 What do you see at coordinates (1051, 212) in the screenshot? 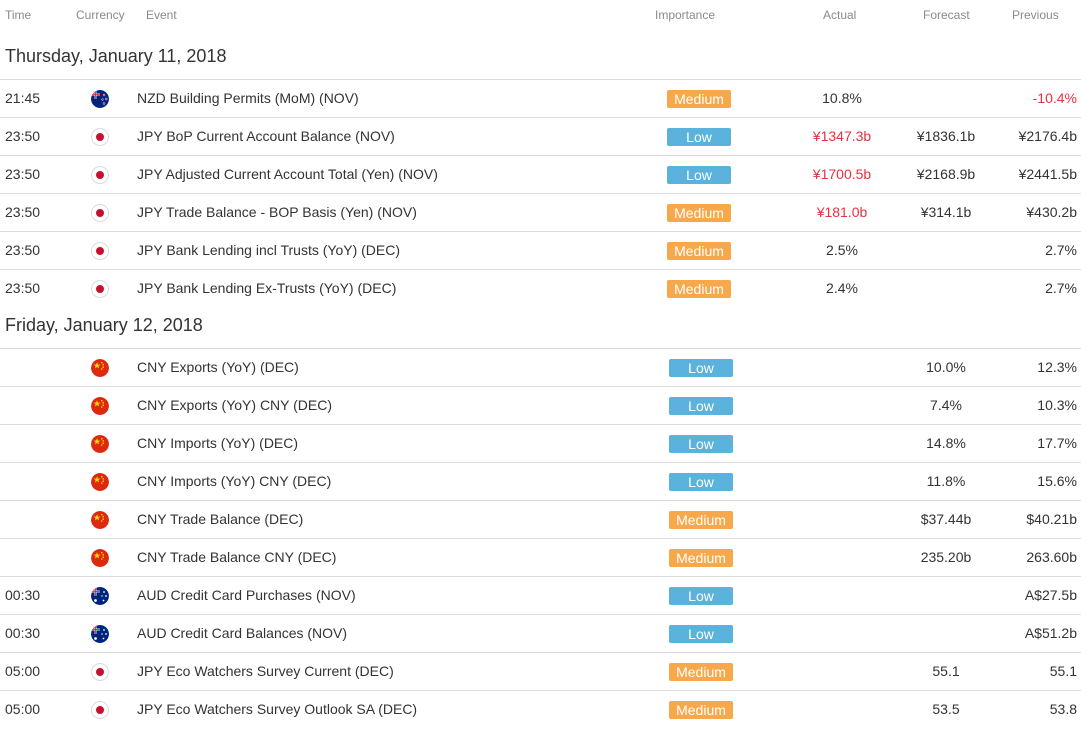
I see `previous-value: ¥430.2b` at bounding box center [1051, 212].